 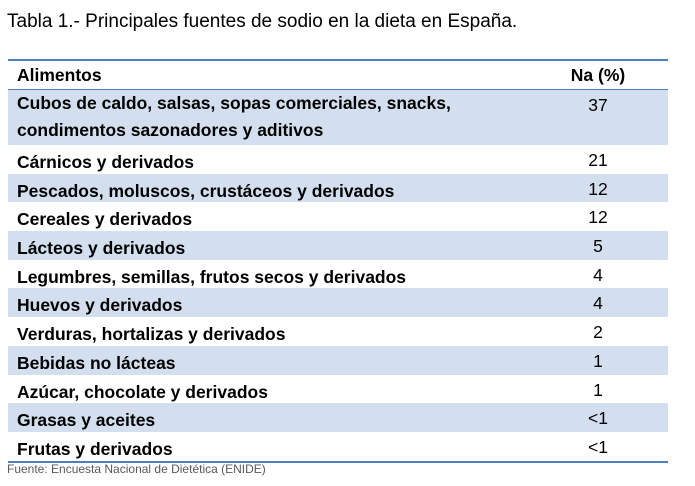 I want to click on row-na: 2, so click(x=598, y=332).